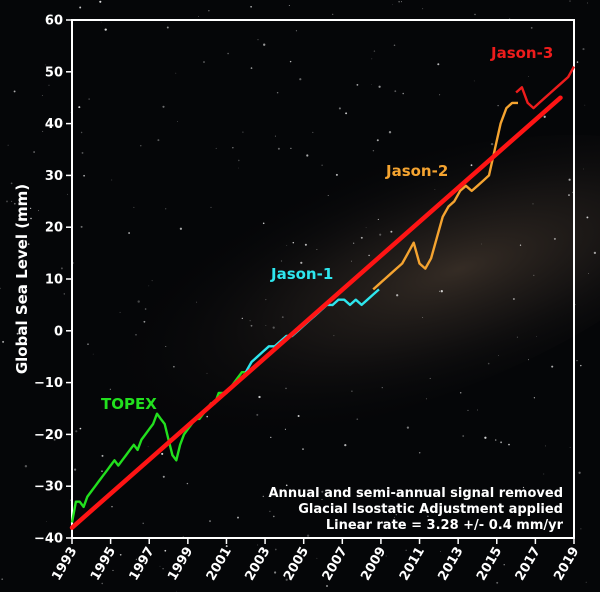 Image resolution: width=600 pixels, height=592 pixels. I want to click on y-tick-label: 60, so click(54, 21).